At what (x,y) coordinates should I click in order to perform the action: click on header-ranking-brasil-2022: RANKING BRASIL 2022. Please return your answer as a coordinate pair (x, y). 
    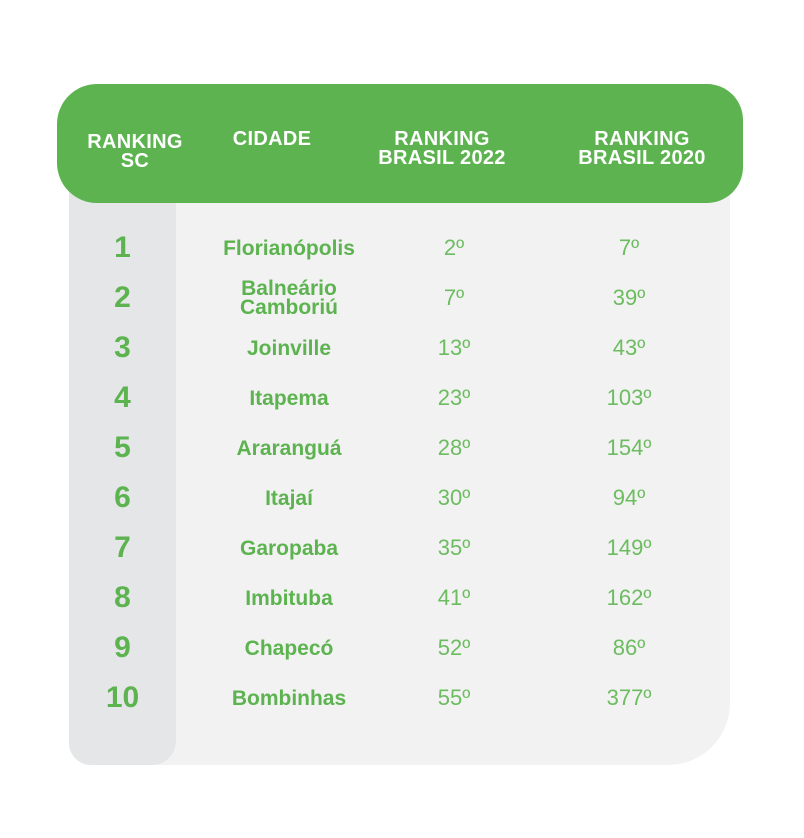
    Looking at the image, I should click on (442, 148).